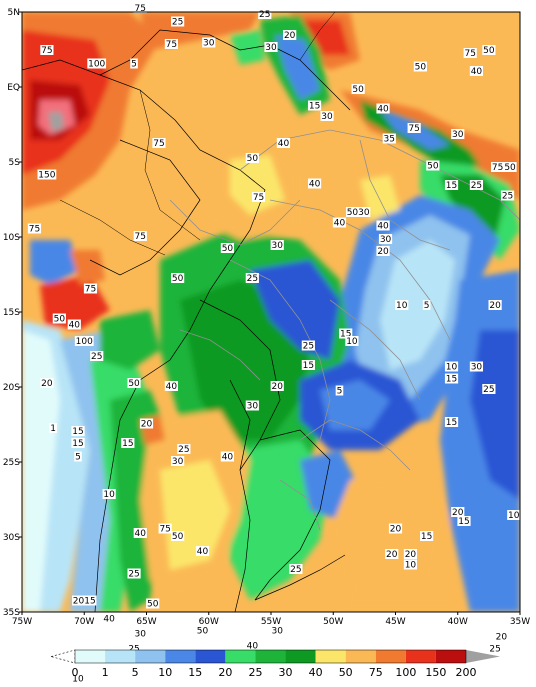 This screenshot has height=687, width=536. What do you see at coordinates (15, 163) in the screenshot?
I see `y-tick-label: 5S` at bounding box center [15, 163].